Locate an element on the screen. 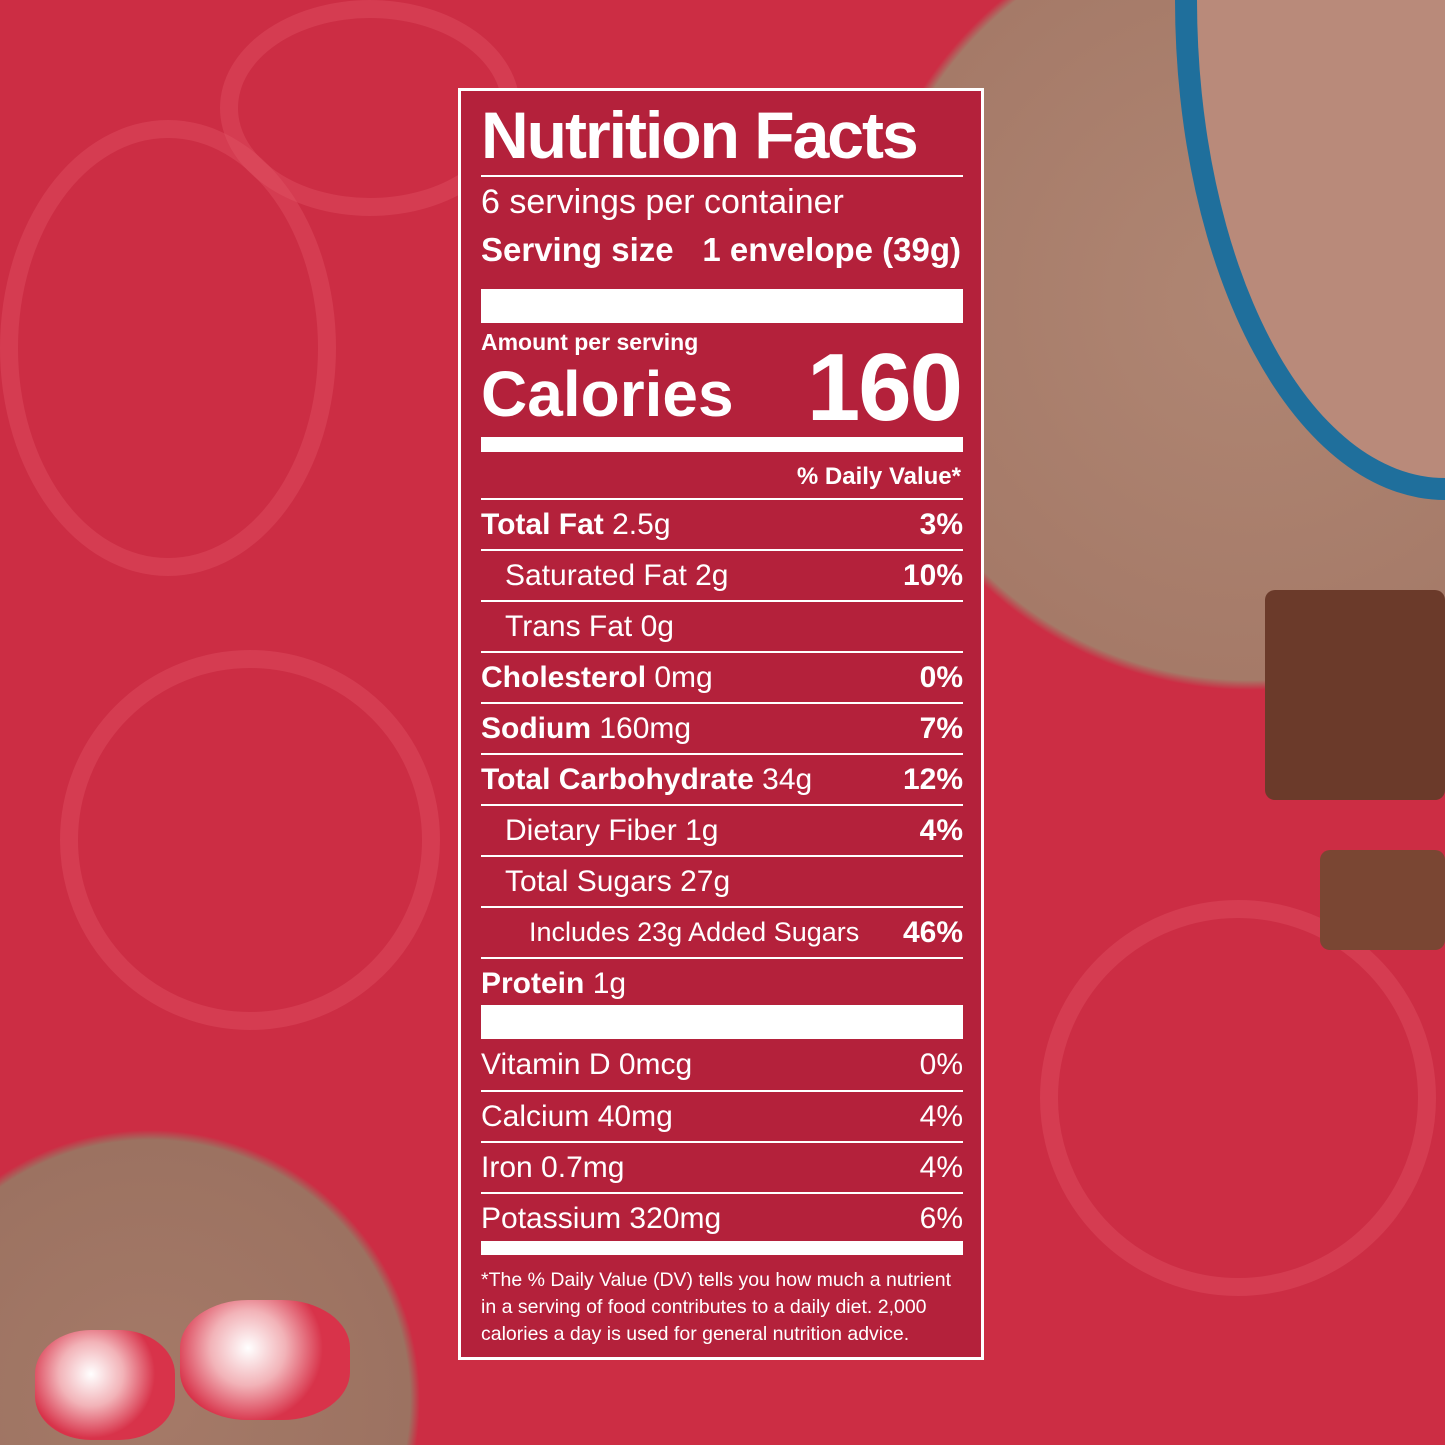  nutrient-name: Protein 1g is located at coordinates (553, 984).